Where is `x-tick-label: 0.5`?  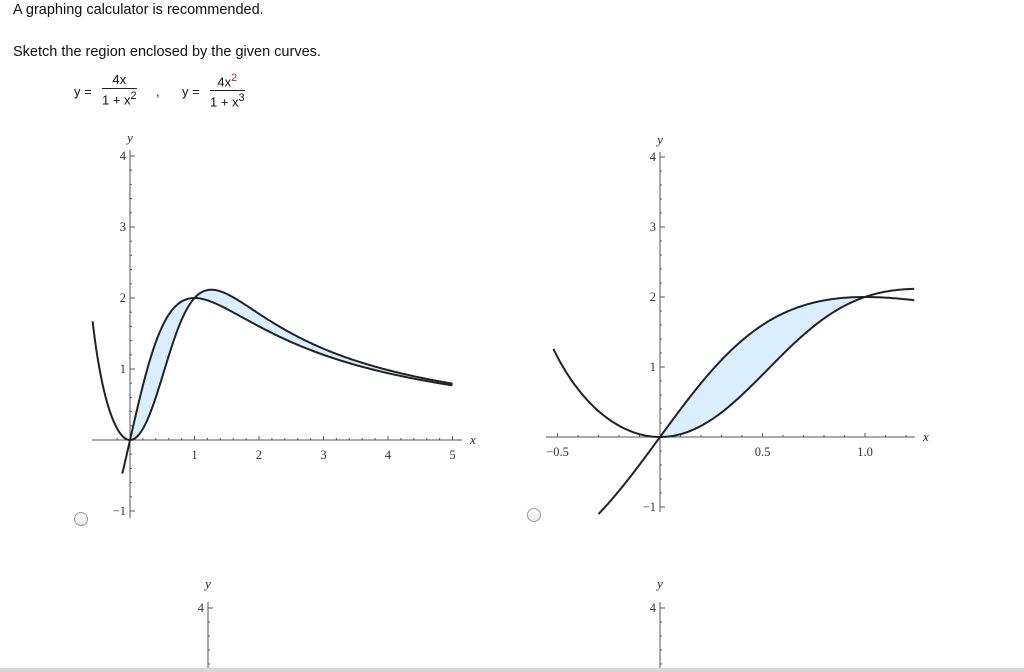
x-tick-label: 0.5 is located at coordinates (763, 452).